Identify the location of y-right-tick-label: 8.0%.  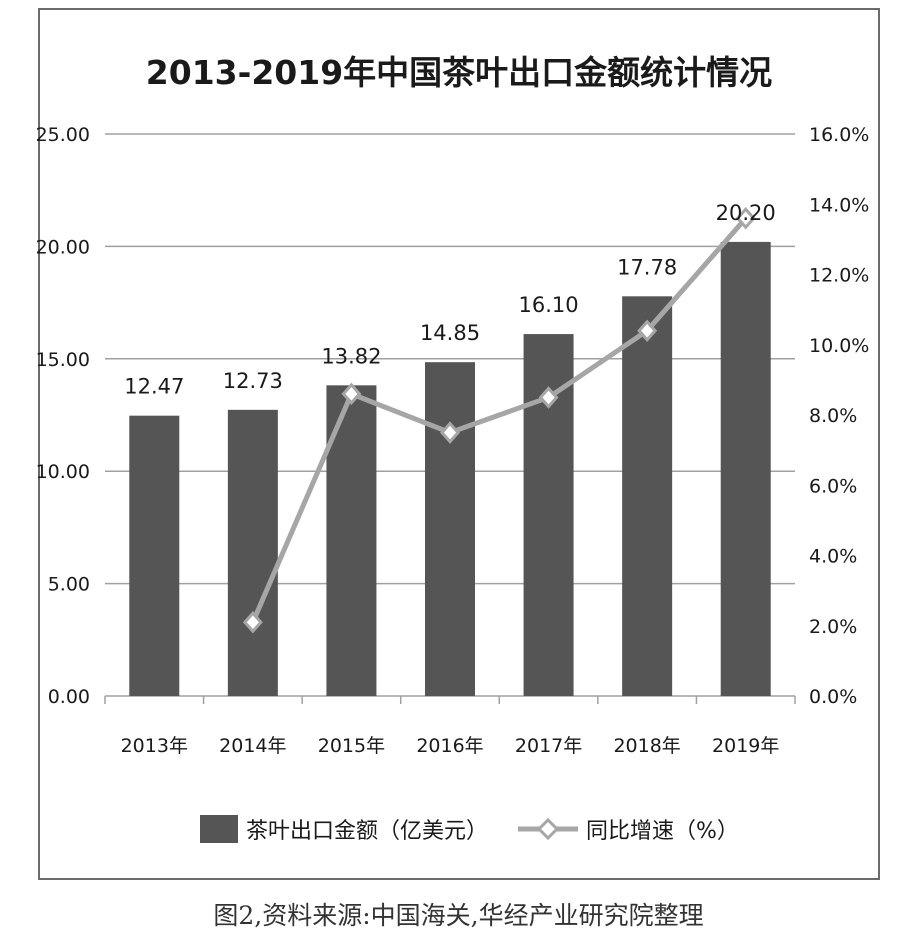
(833, 416).